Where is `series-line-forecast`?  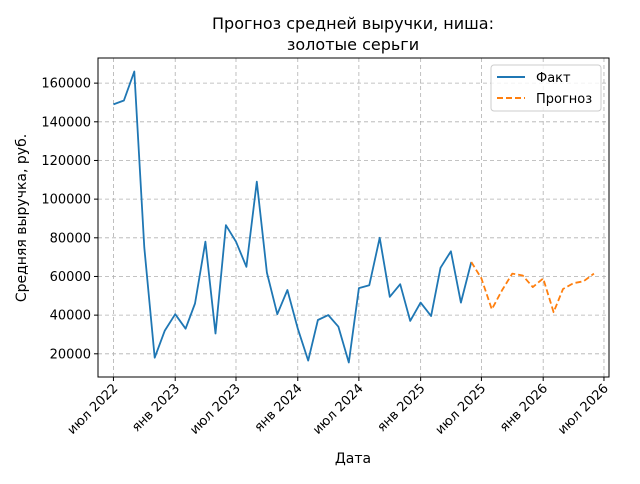 series-line-forecast is located at coordinates (532, 287).